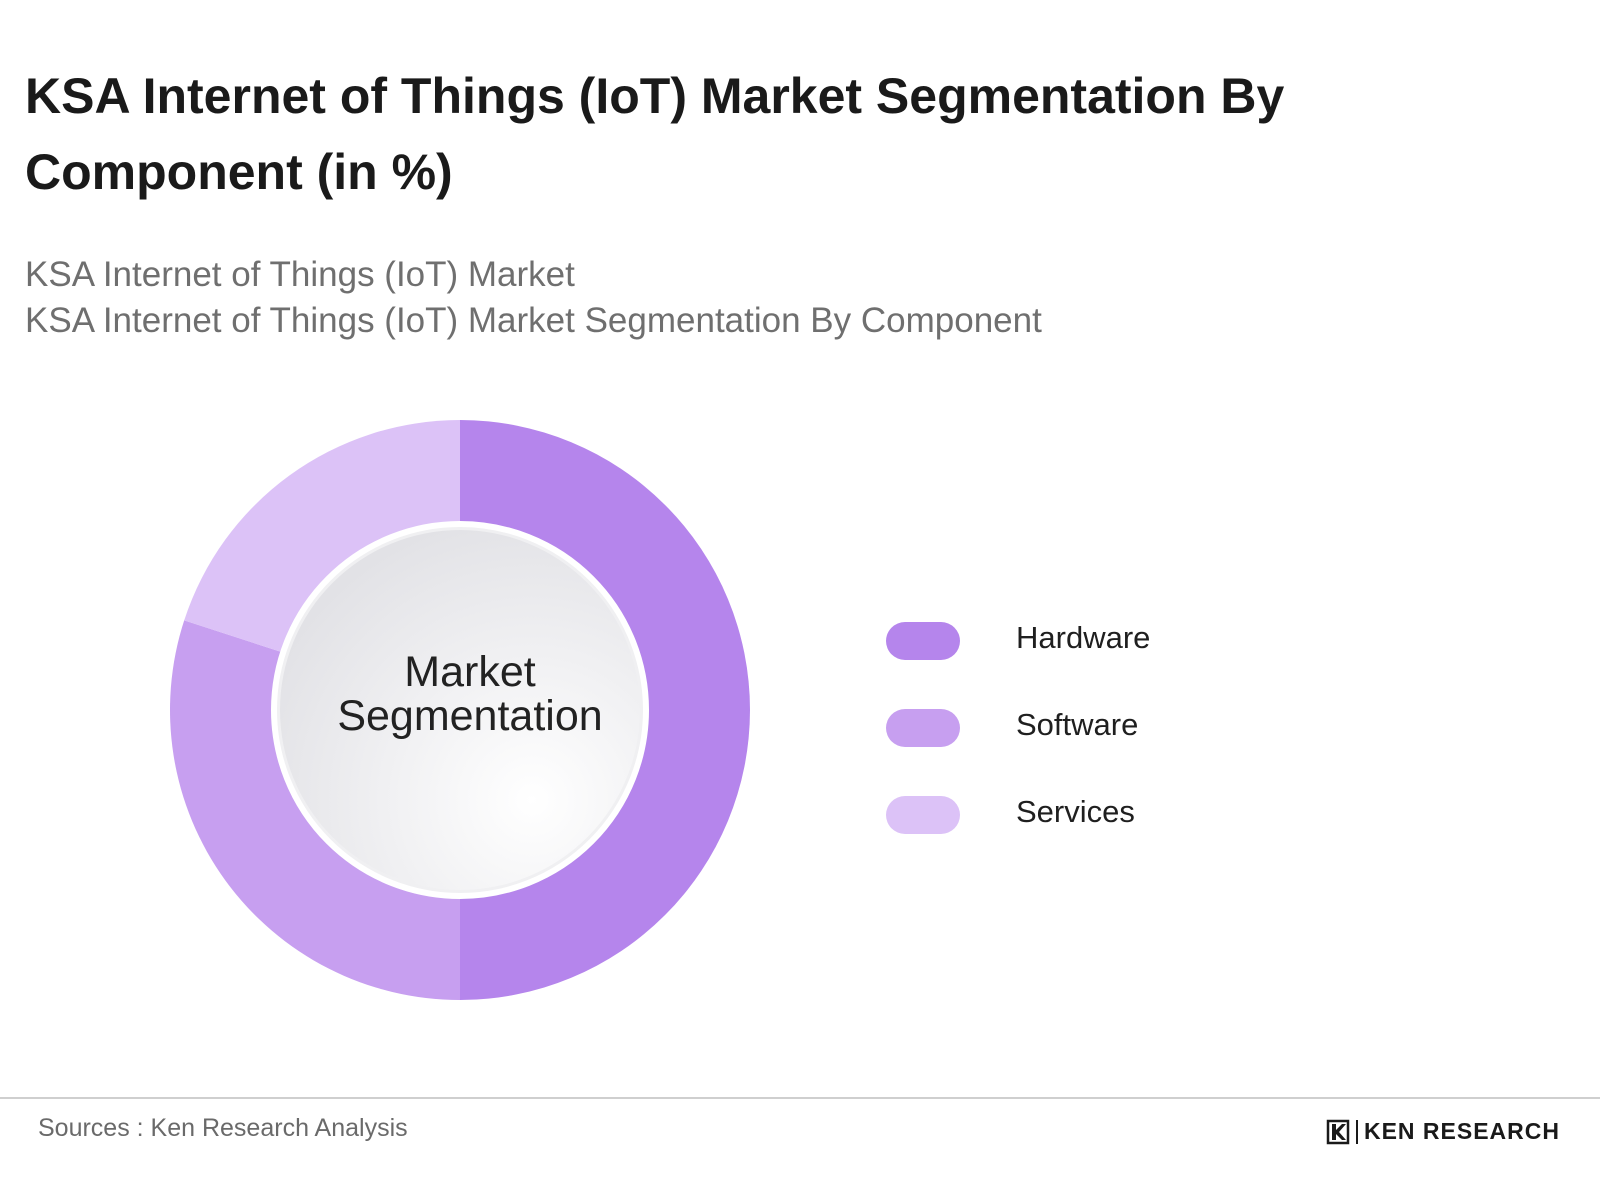 This screenshot has height=1200, width=1600. Describe the element at coordinates (1077, 724) in the screenshot. I see `legend-label-software: Software` at that location.